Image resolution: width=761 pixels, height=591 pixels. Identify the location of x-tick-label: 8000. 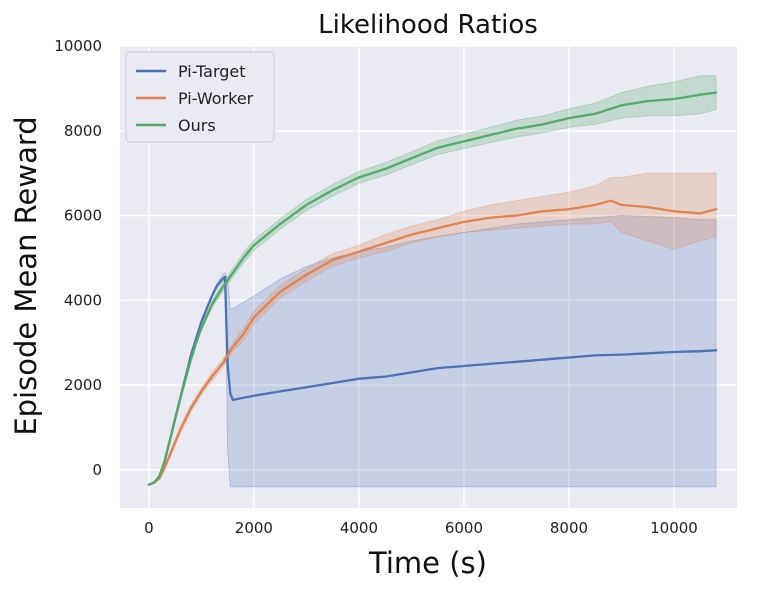
(569, 528).